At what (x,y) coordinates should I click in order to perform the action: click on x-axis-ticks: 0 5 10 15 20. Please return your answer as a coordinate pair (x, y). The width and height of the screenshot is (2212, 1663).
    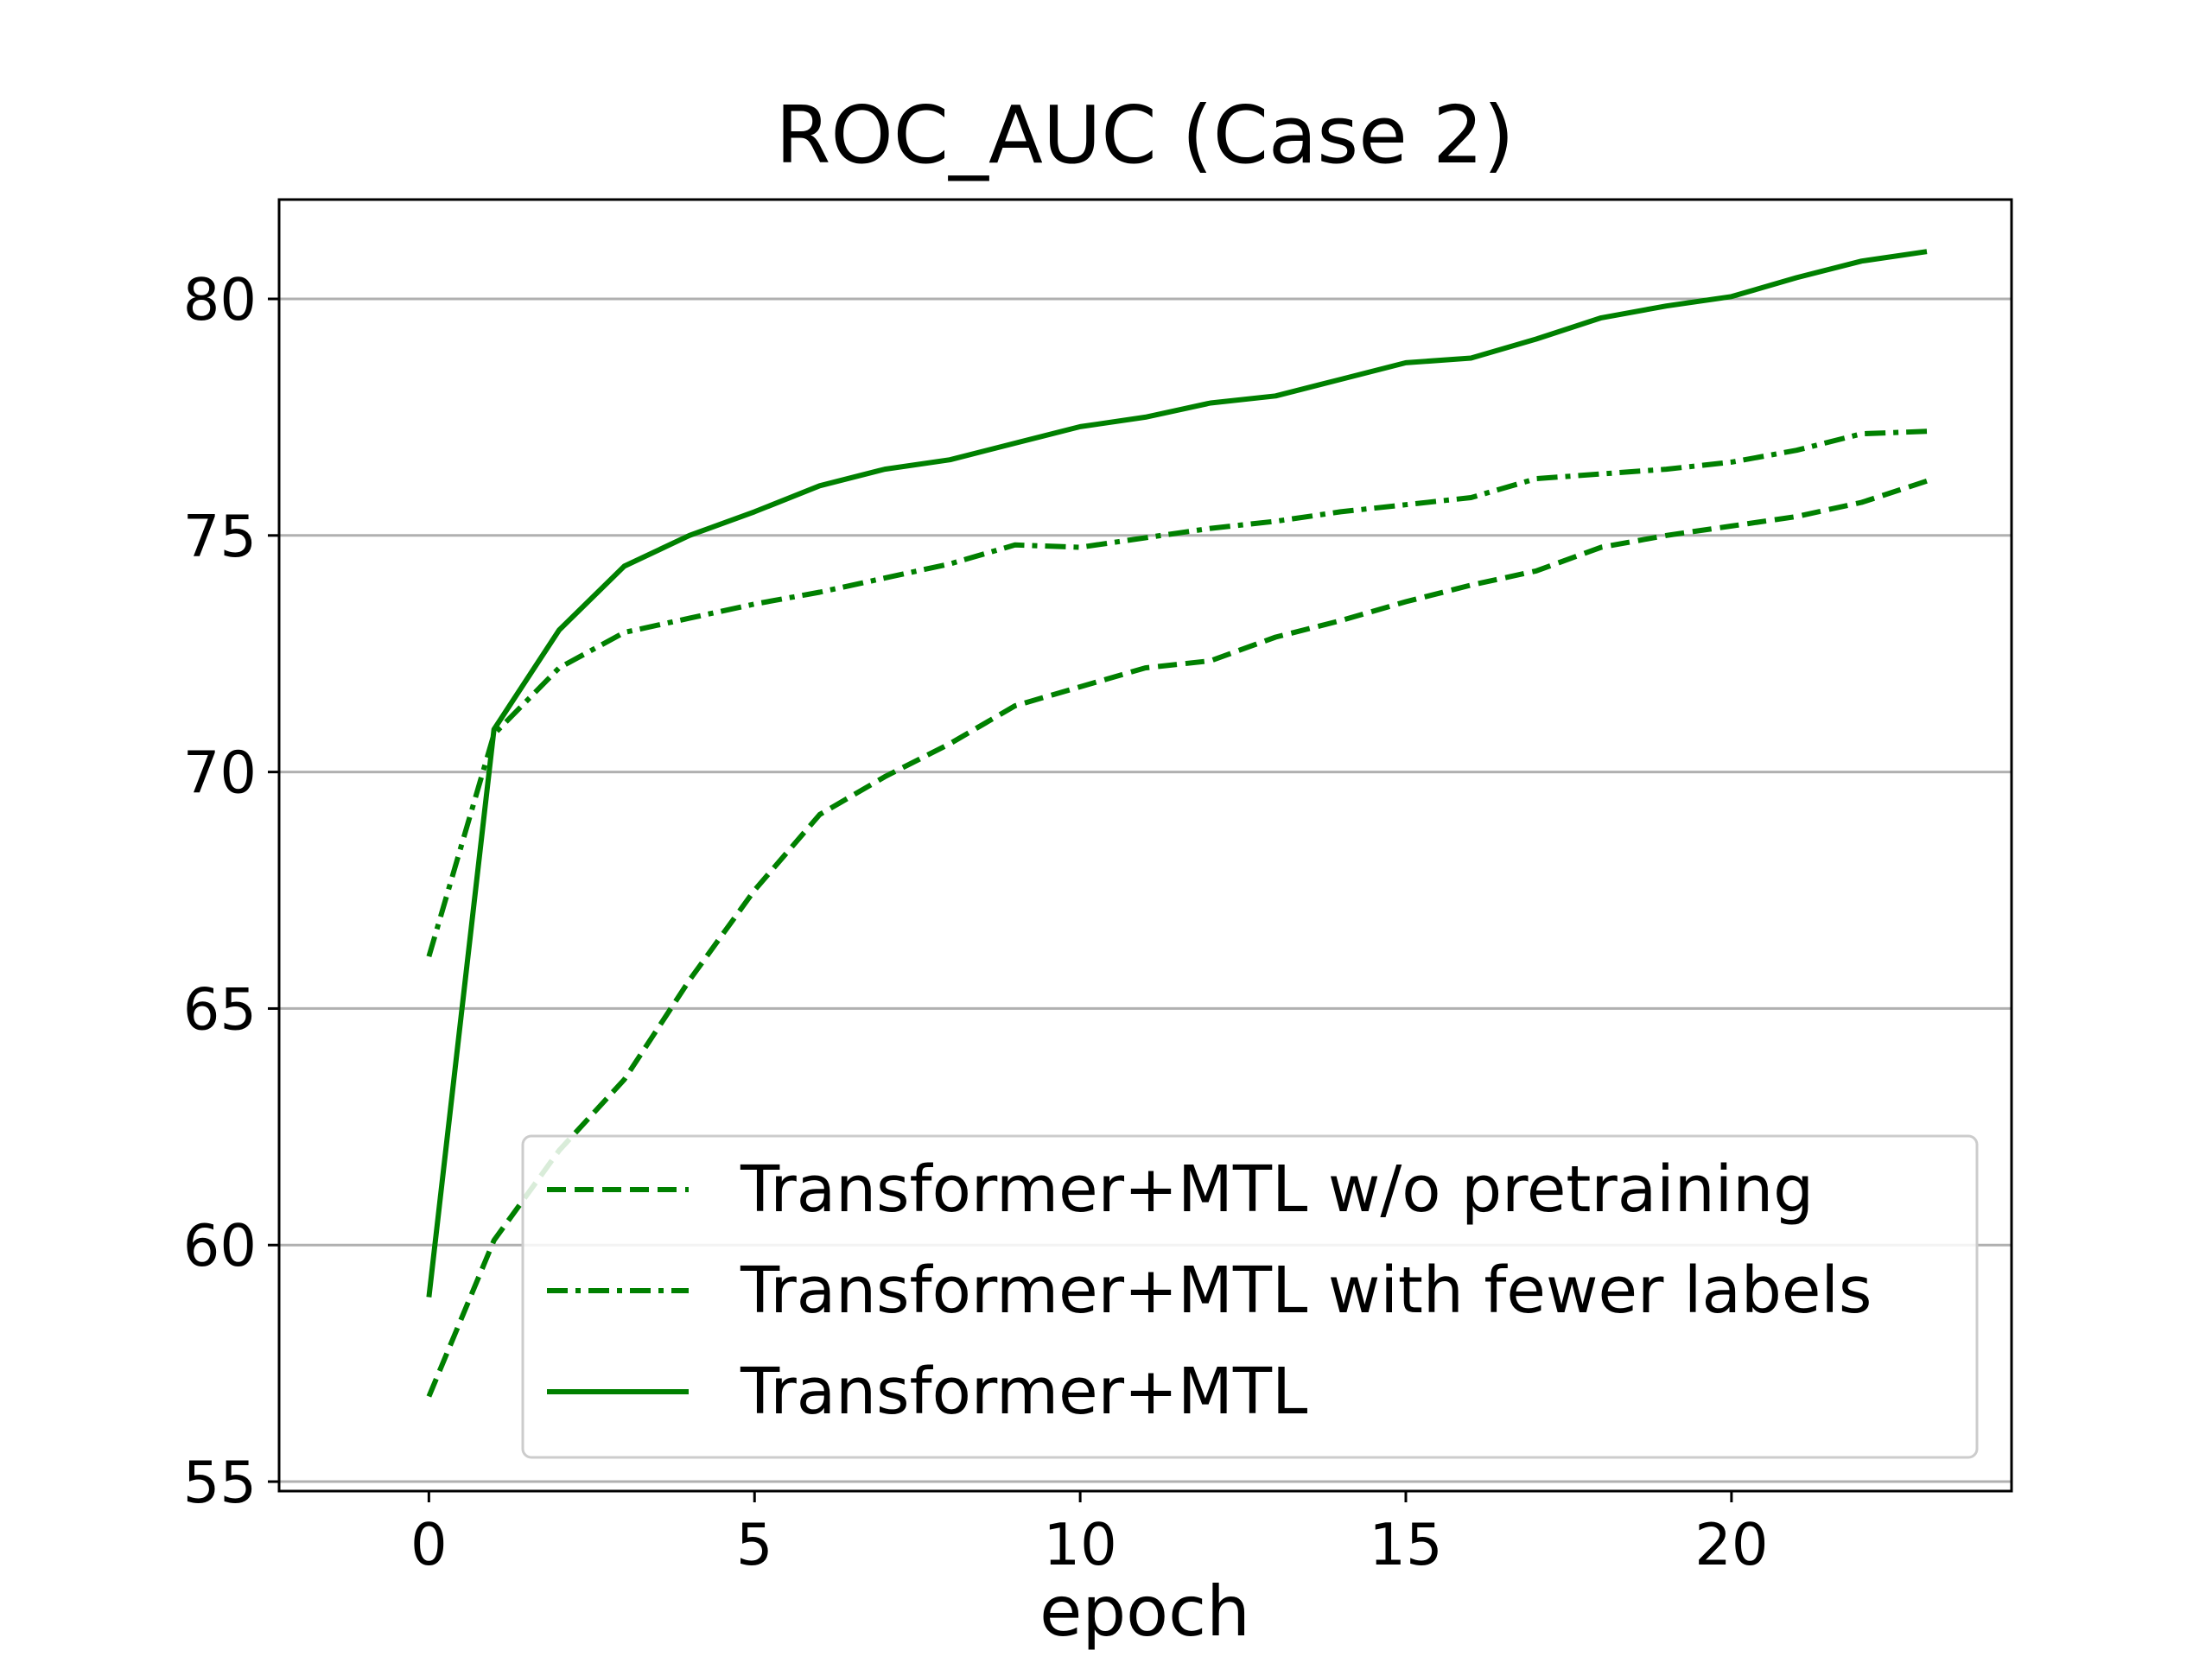
    Looking at the image, I should click on (1089, 1535).